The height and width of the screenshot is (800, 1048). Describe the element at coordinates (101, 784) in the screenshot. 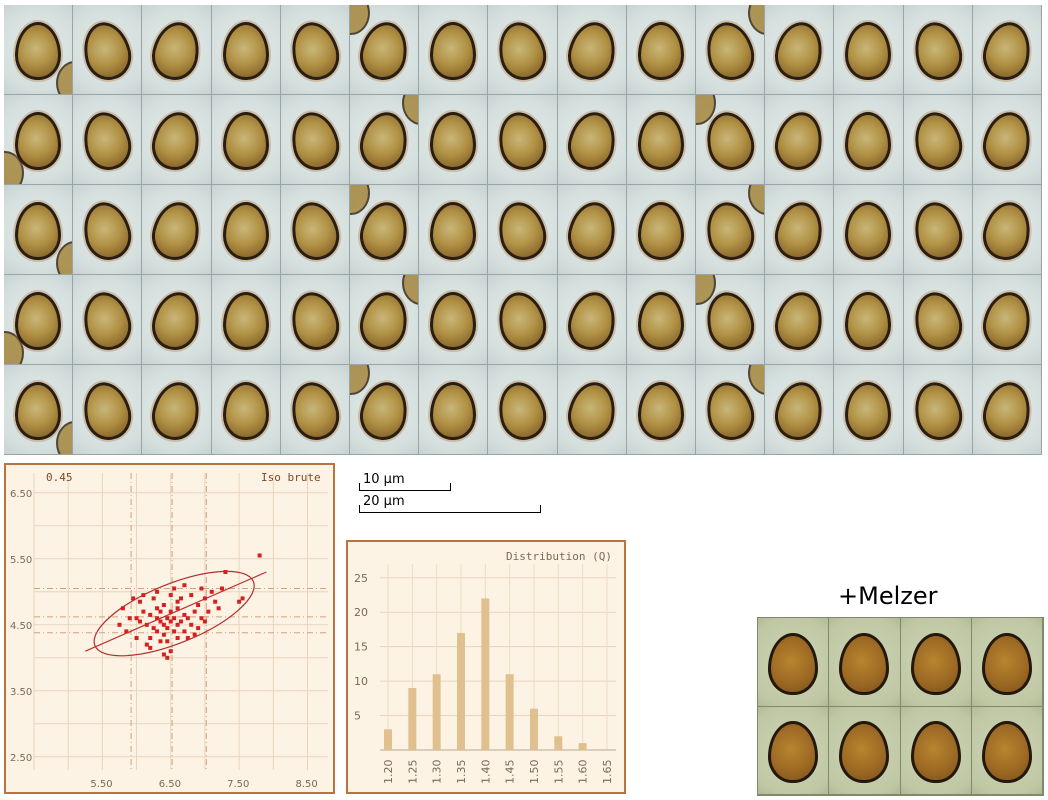

I see `x-tick-label: 5.50` at that location.